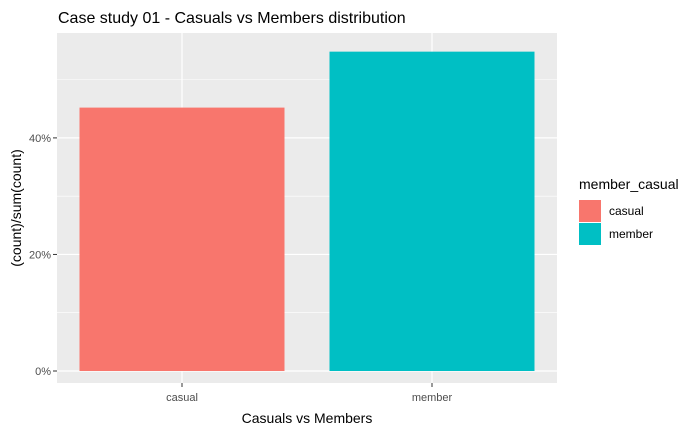 This screenshot has height=432, width=700. I want to click on x-tick-label: member, so click(432, 398).